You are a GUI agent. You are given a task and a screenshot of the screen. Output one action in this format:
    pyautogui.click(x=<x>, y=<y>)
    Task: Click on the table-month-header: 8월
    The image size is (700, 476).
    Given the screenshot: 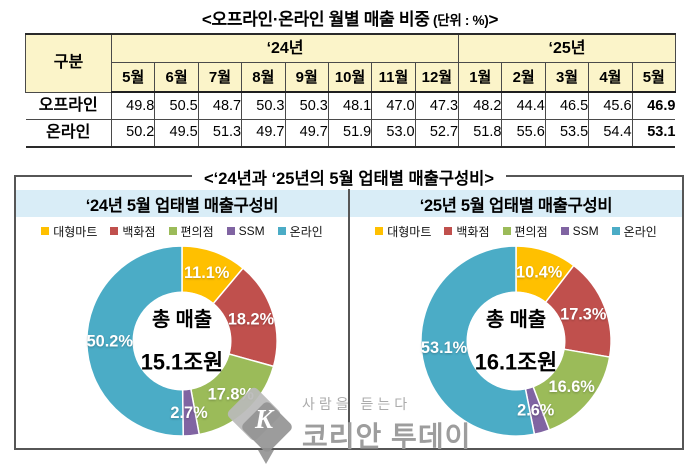 What is the action you would take?
    pyautogui.click(x=263, y=77)
    